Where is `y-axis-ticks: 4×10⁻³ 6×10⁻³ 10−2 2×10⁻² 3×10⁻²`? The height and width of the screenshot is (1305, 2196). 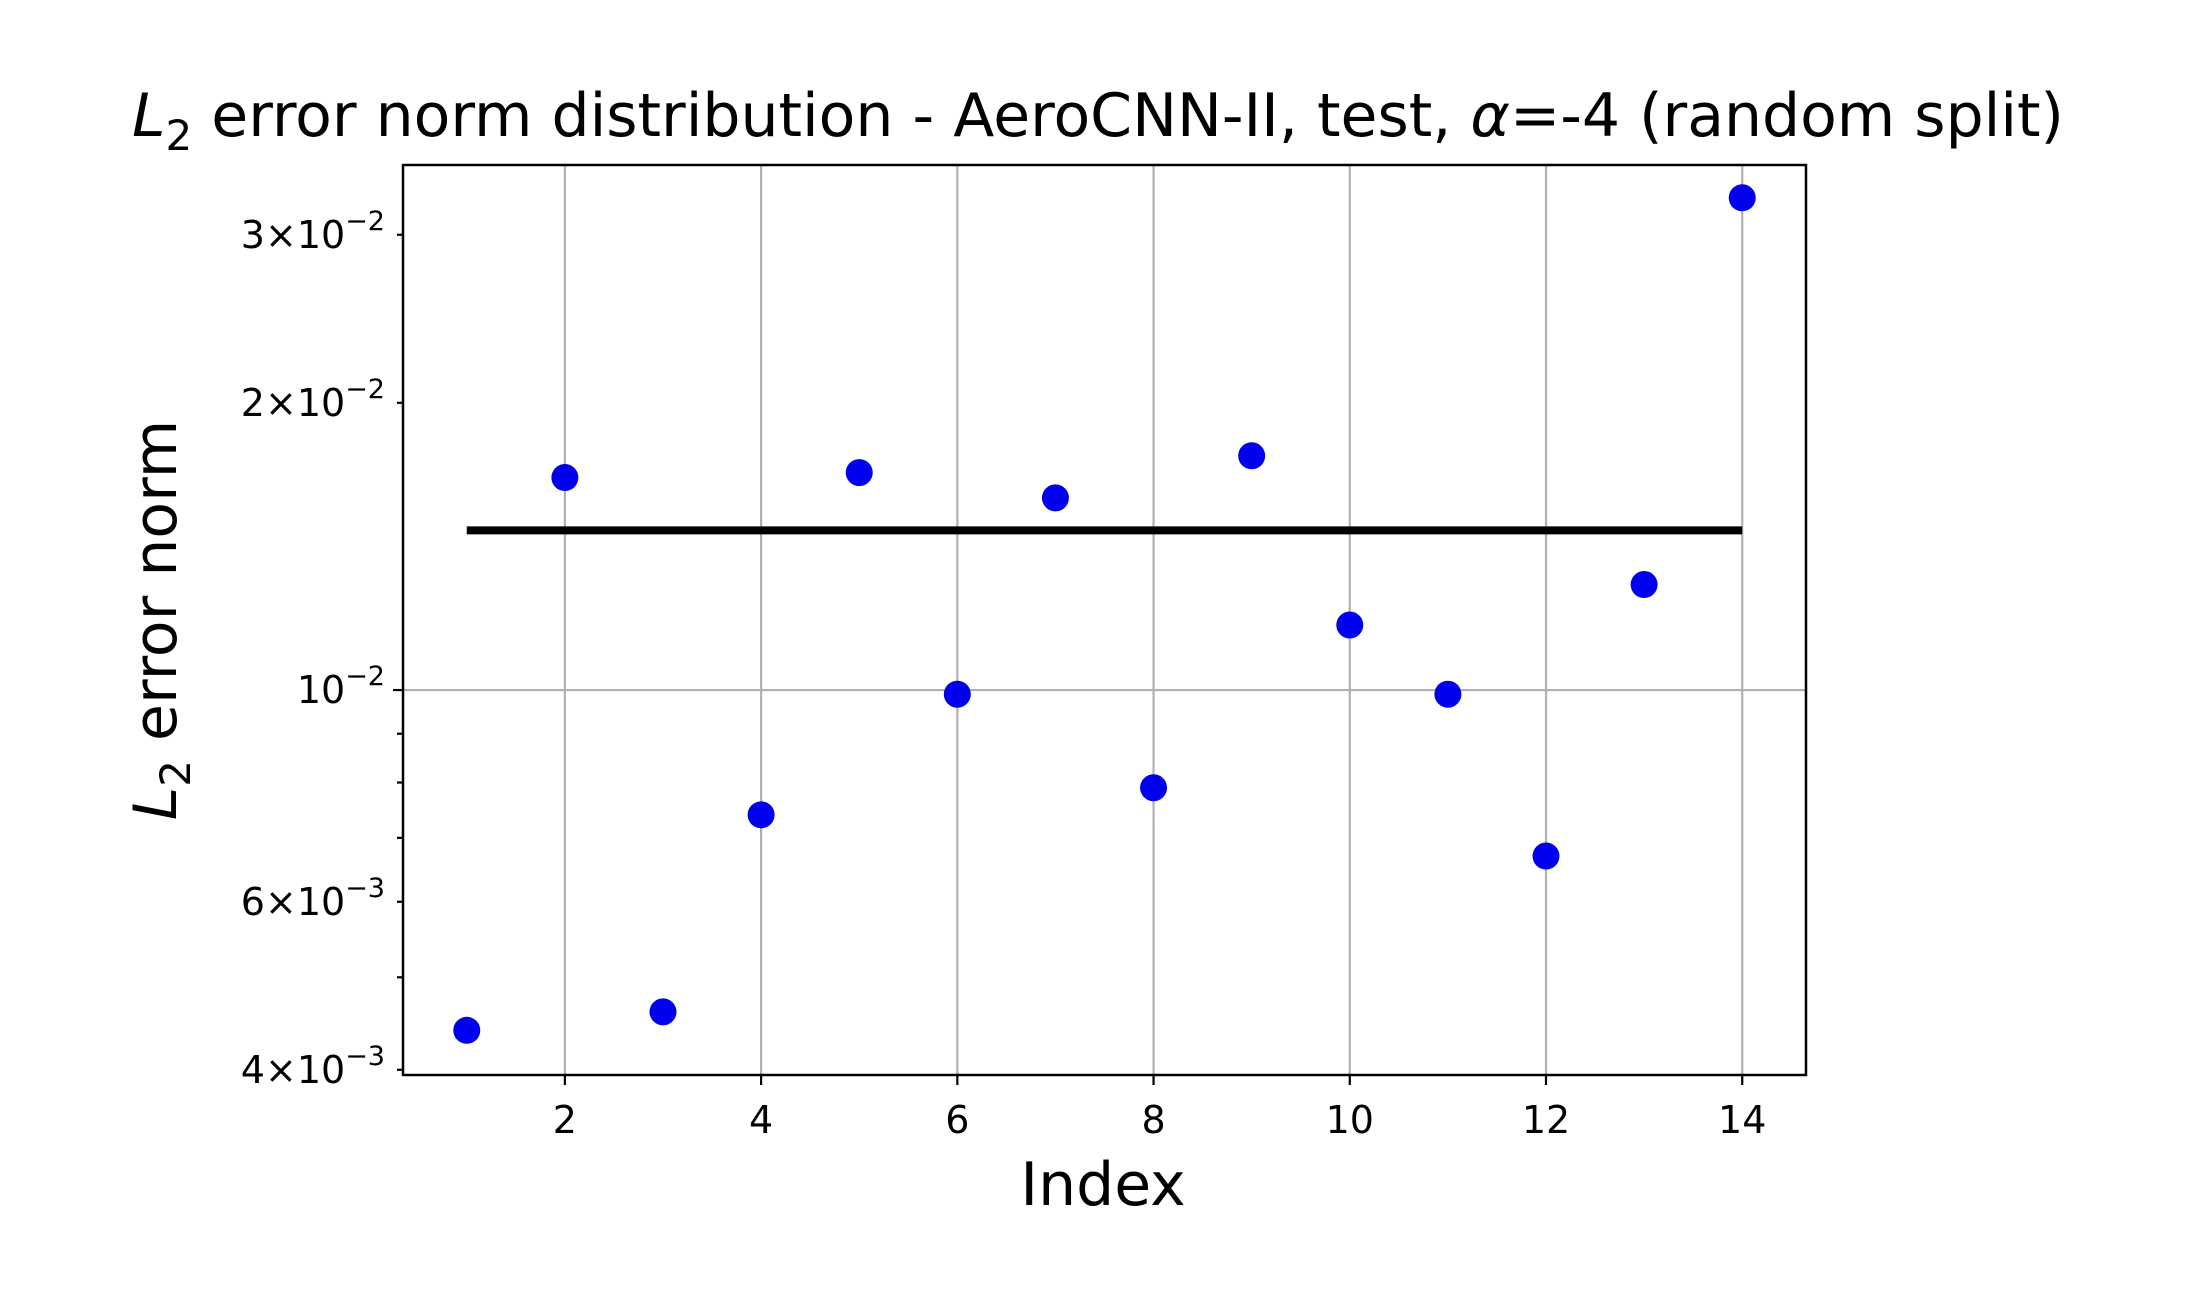 y-axis-ticks: 4×10⁻³ 6×10⁻³ 10−2 2×10⁻² 3×10⁻² is located at coordinates (322, 649).